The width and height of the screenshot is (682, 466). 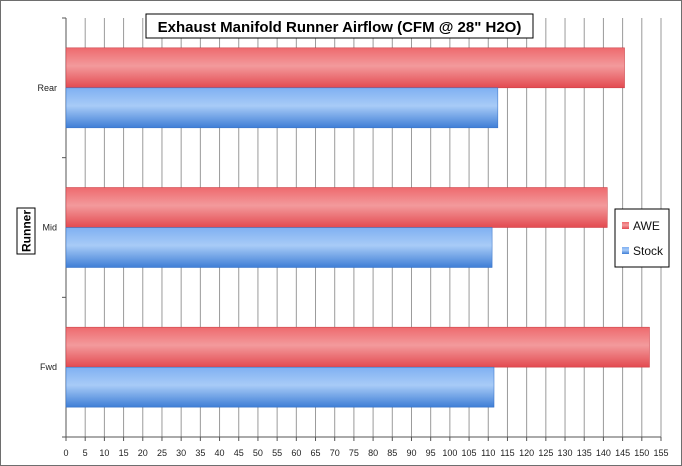 What do you see at coordinates (622, 453) in the screenshot?
I see `x-tick-label: 145` at bounding box center [622, 453].